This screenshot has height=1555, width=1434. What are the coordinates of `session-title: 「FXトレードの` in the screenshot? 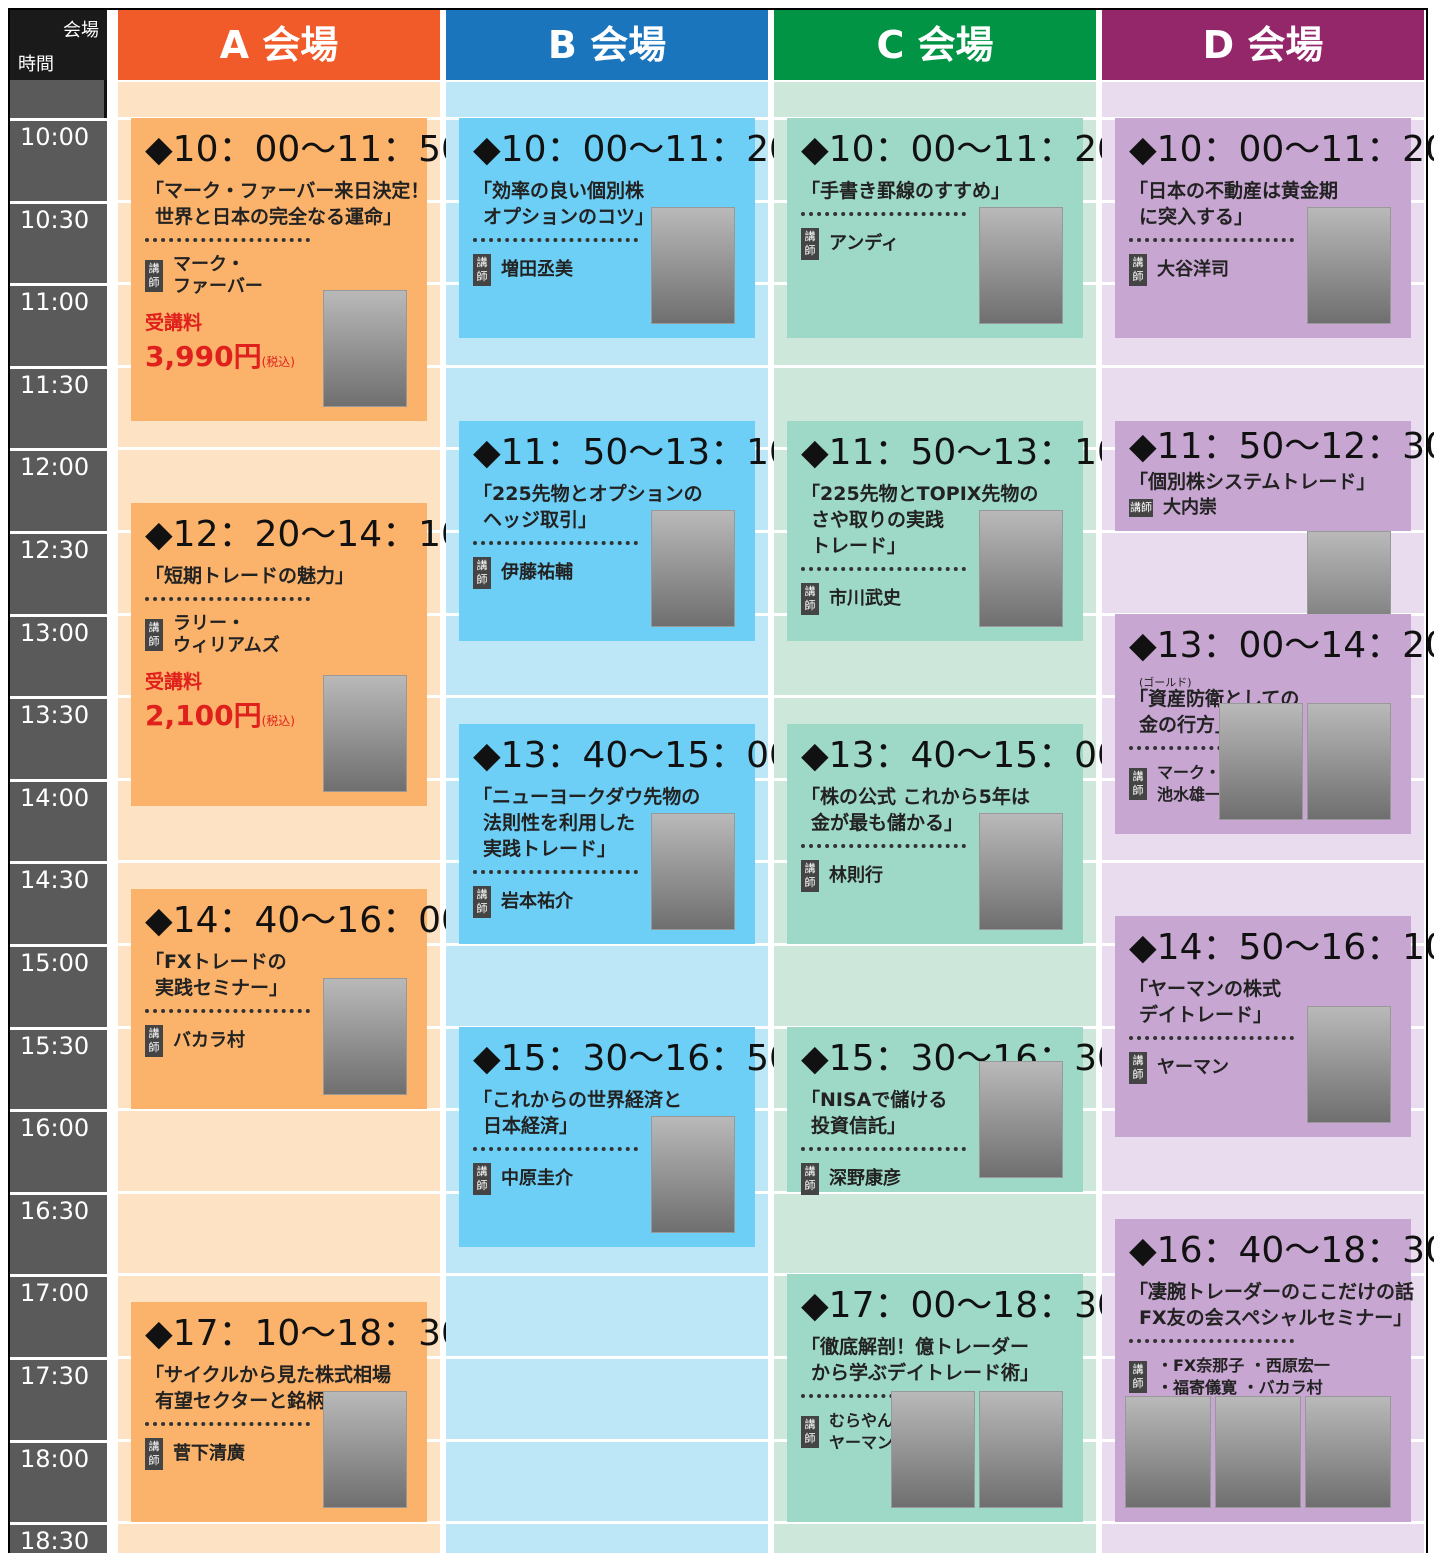 It's located at (216, 961).